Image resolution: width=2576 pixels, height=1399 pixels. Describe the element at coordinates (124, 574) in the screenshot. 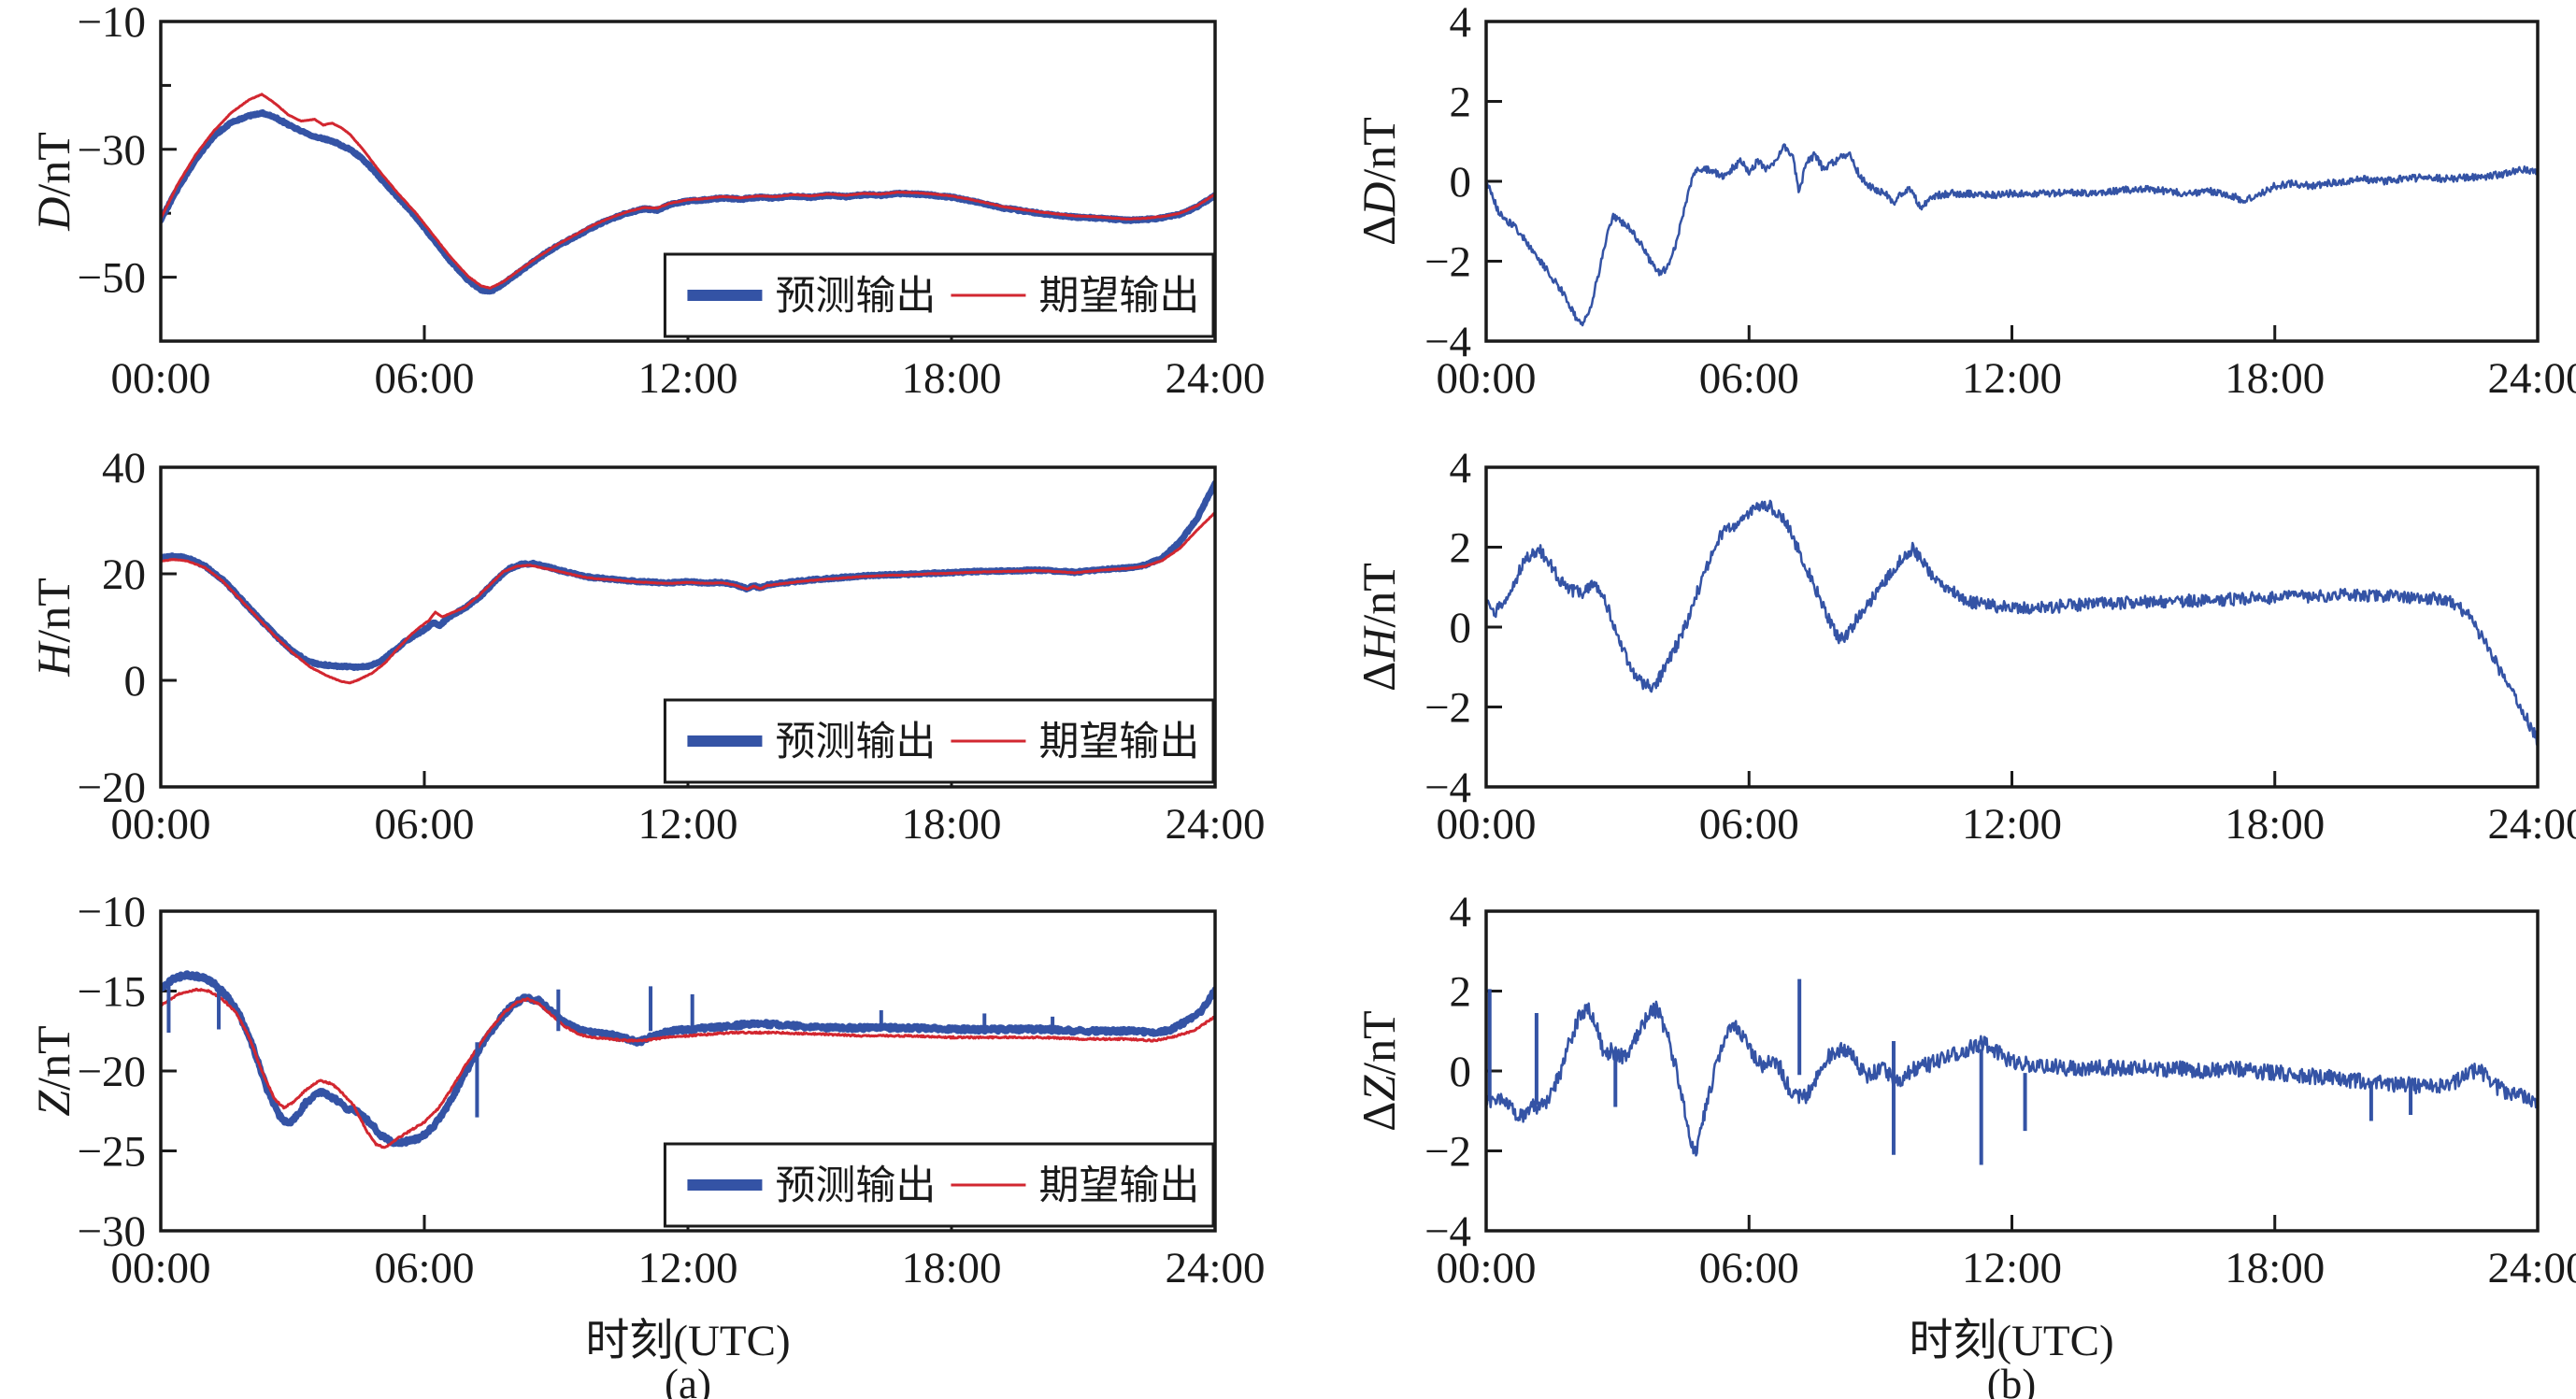

I see `y-tick-label: 20` at that location.